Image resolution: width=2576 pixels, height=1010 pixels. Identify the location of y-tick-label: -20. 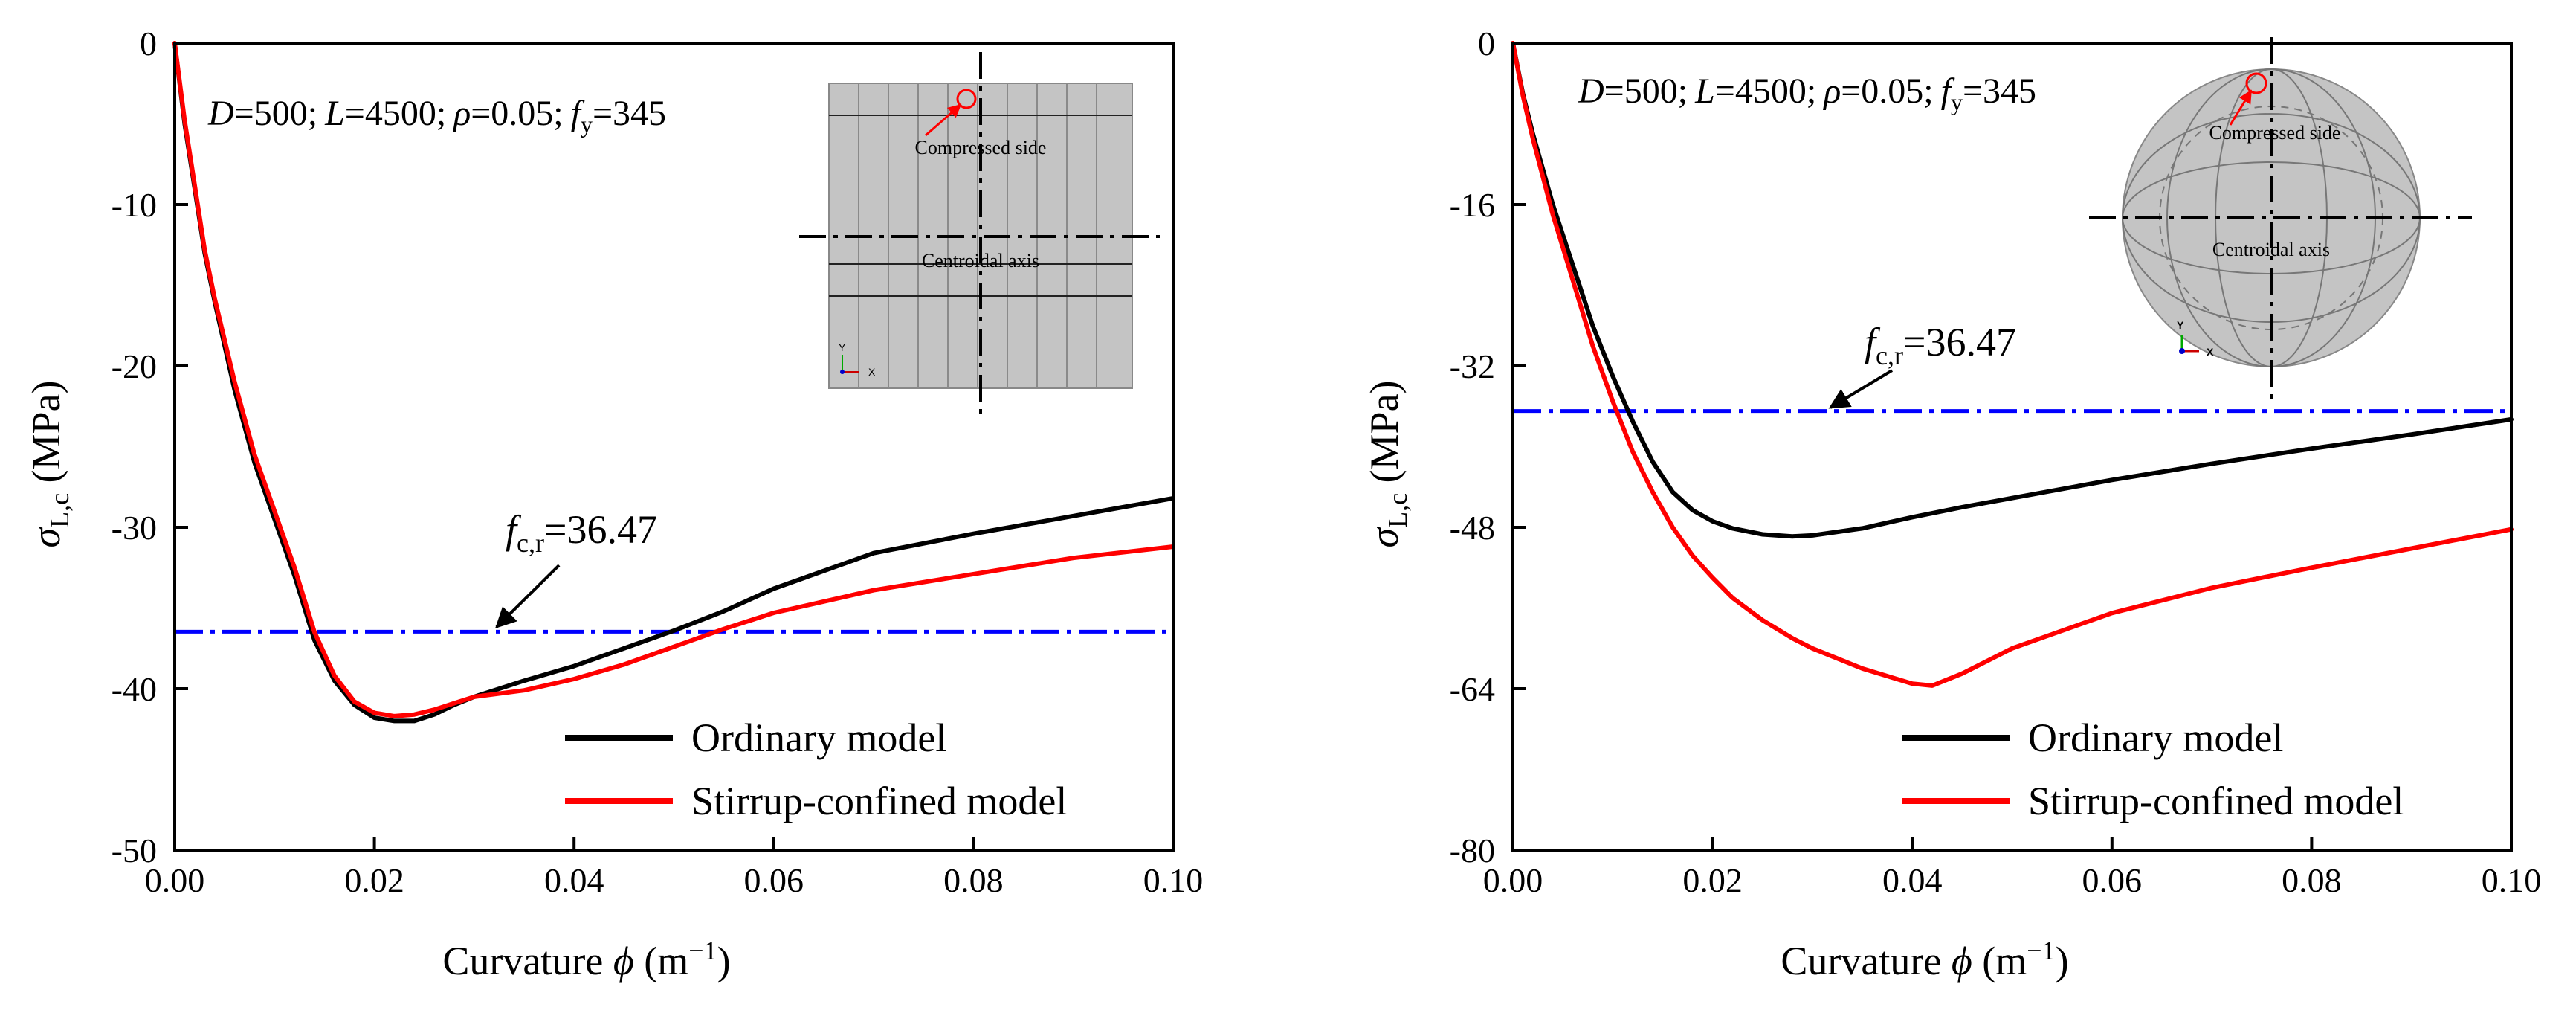
(134, 366).